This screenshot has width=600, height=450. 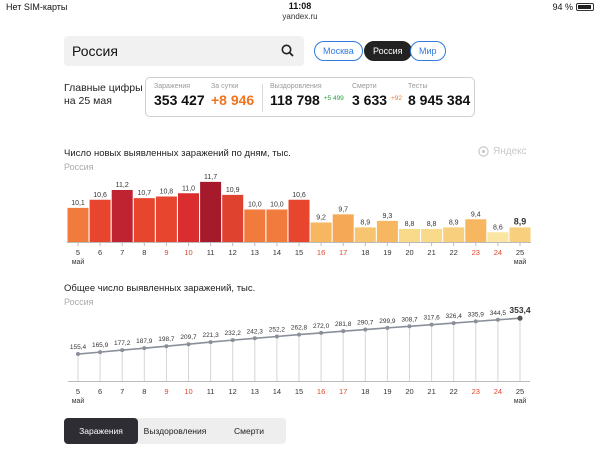 What do you see at coordinates (79, 167) in the screenshot?
I see `bar-chart-subtitle: Россия` at bounding box center [79, 167].